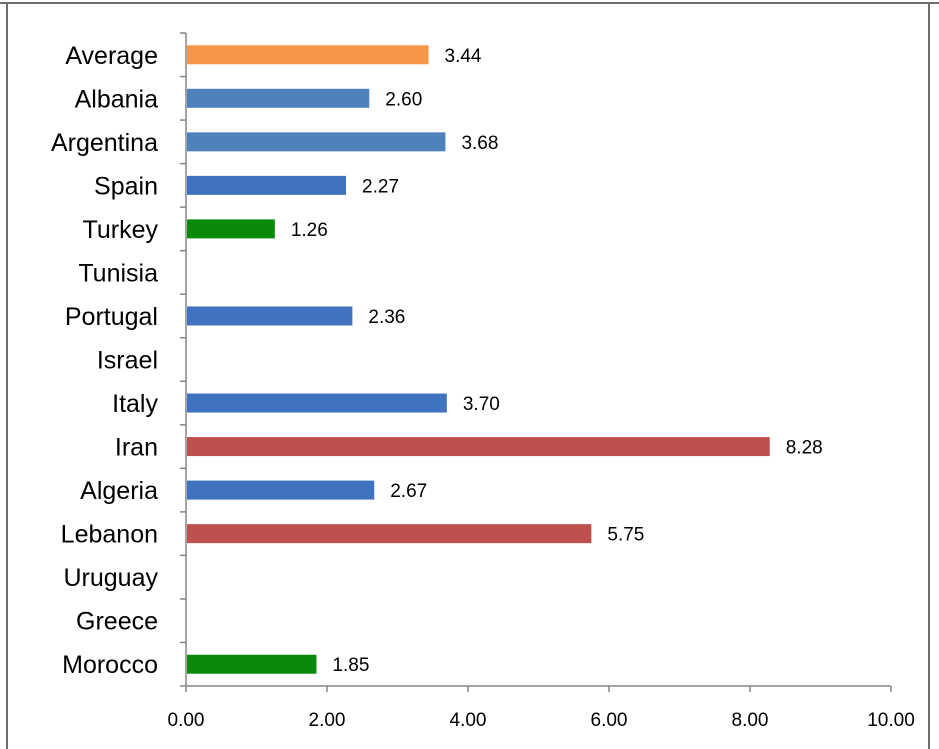 The width and height of the screenshot is (939, 749). What do you see at coordinates (386, 317) in the screenshot?
I see `data-label: 2.36` at bounding box center [386, 317].